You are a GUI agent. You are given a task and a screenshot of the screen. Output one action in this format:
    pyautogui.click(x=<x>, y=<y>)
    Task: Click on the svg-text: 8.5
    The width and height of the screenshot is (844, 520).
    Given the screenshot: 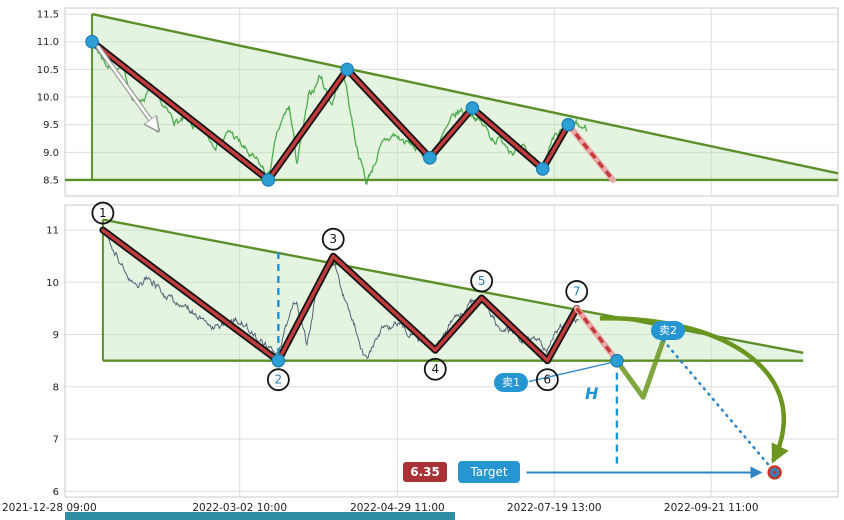 What is the action you would take?
    pyautogui.click(x=51, y=180)
    